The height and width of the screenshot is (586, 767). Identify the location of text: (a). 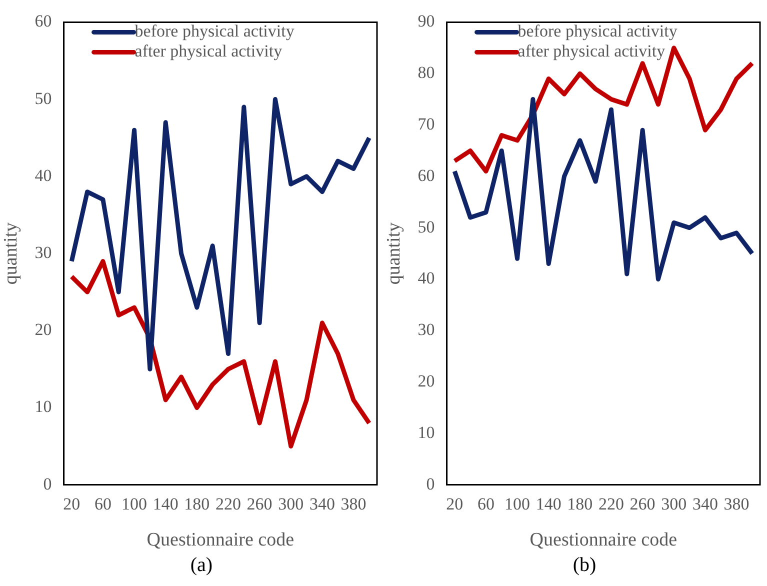
(201, 565).